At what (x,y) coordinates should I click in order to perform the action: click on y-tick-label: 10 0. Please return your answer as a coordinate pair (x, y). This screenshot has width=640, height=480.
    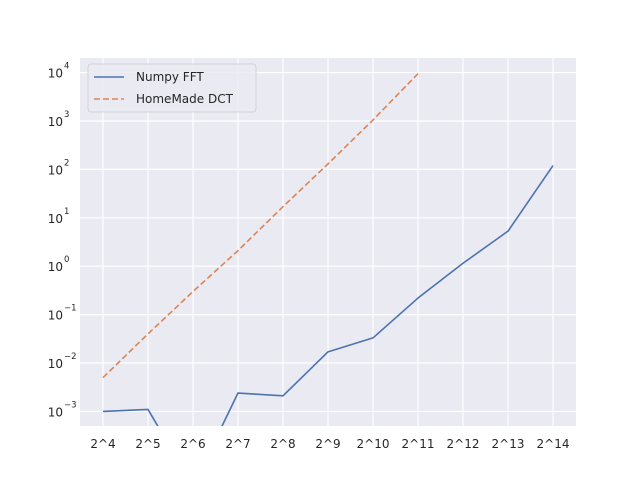
    Looking at the image, I should click on (59, 264).